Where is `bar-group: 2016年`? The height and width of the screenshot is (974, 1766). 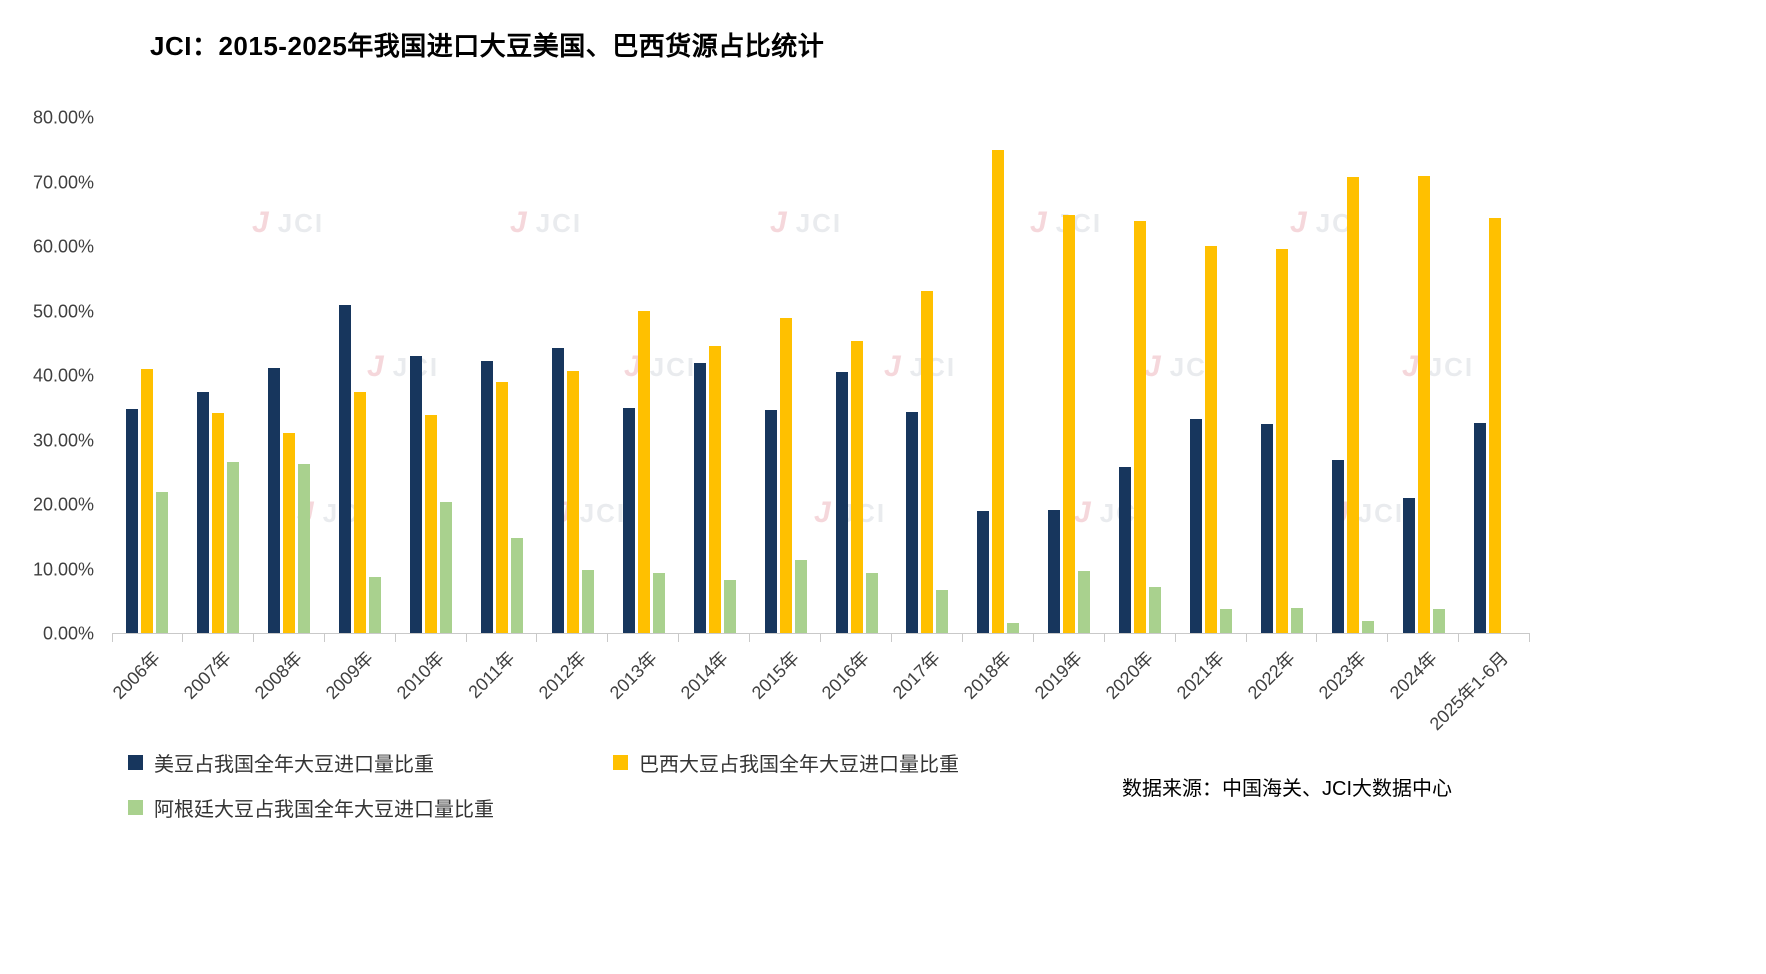
bar-group: 2016年 is located at coordinates (855, 410).